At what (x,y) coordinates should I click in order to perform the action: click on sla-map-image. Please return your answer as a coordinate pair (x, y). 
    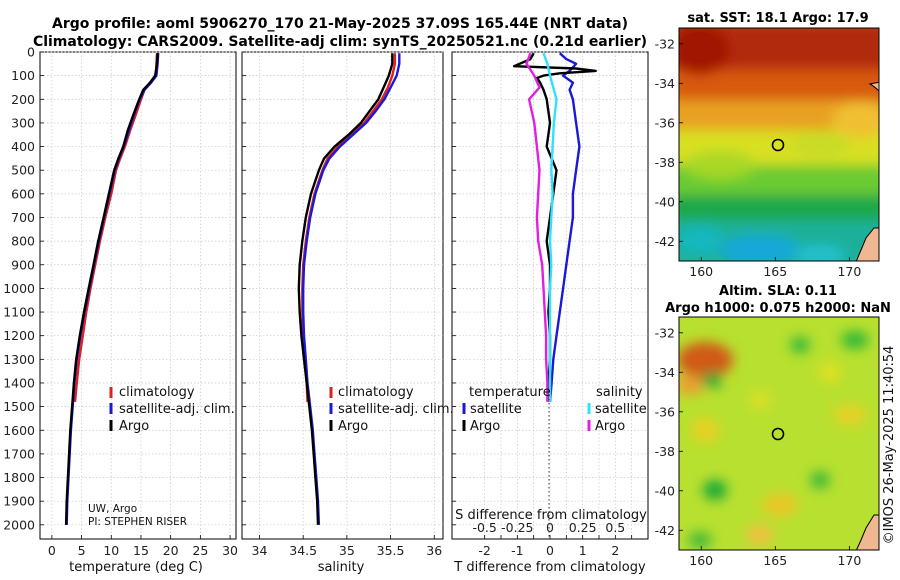
    Looking at the image, I should click on (779, 433).